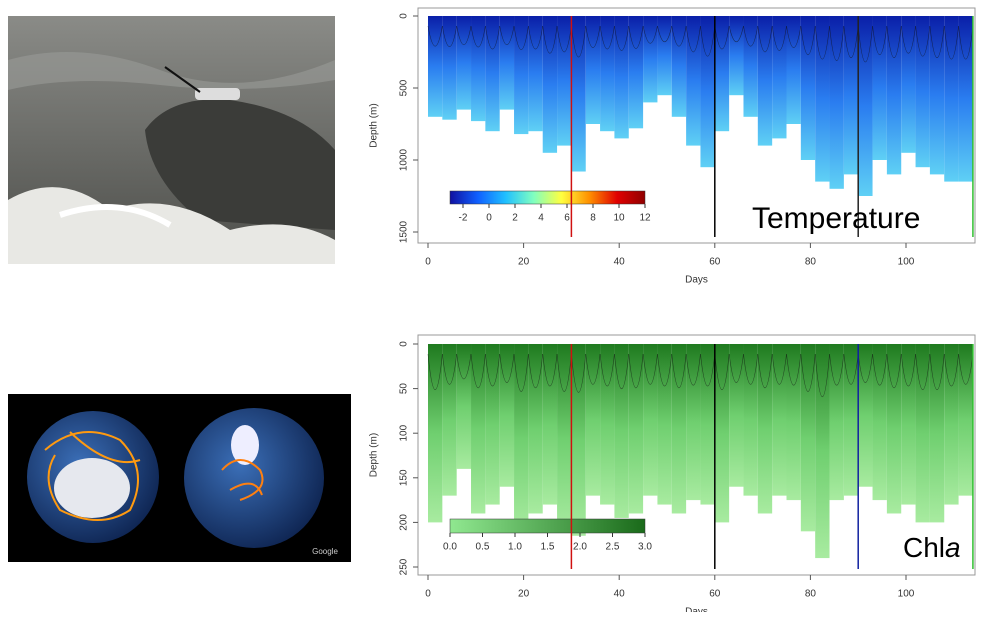  Describe the element at coordinates (541, 218) in the screenshot. I see `colorbar-tick-label: 4` at that location.